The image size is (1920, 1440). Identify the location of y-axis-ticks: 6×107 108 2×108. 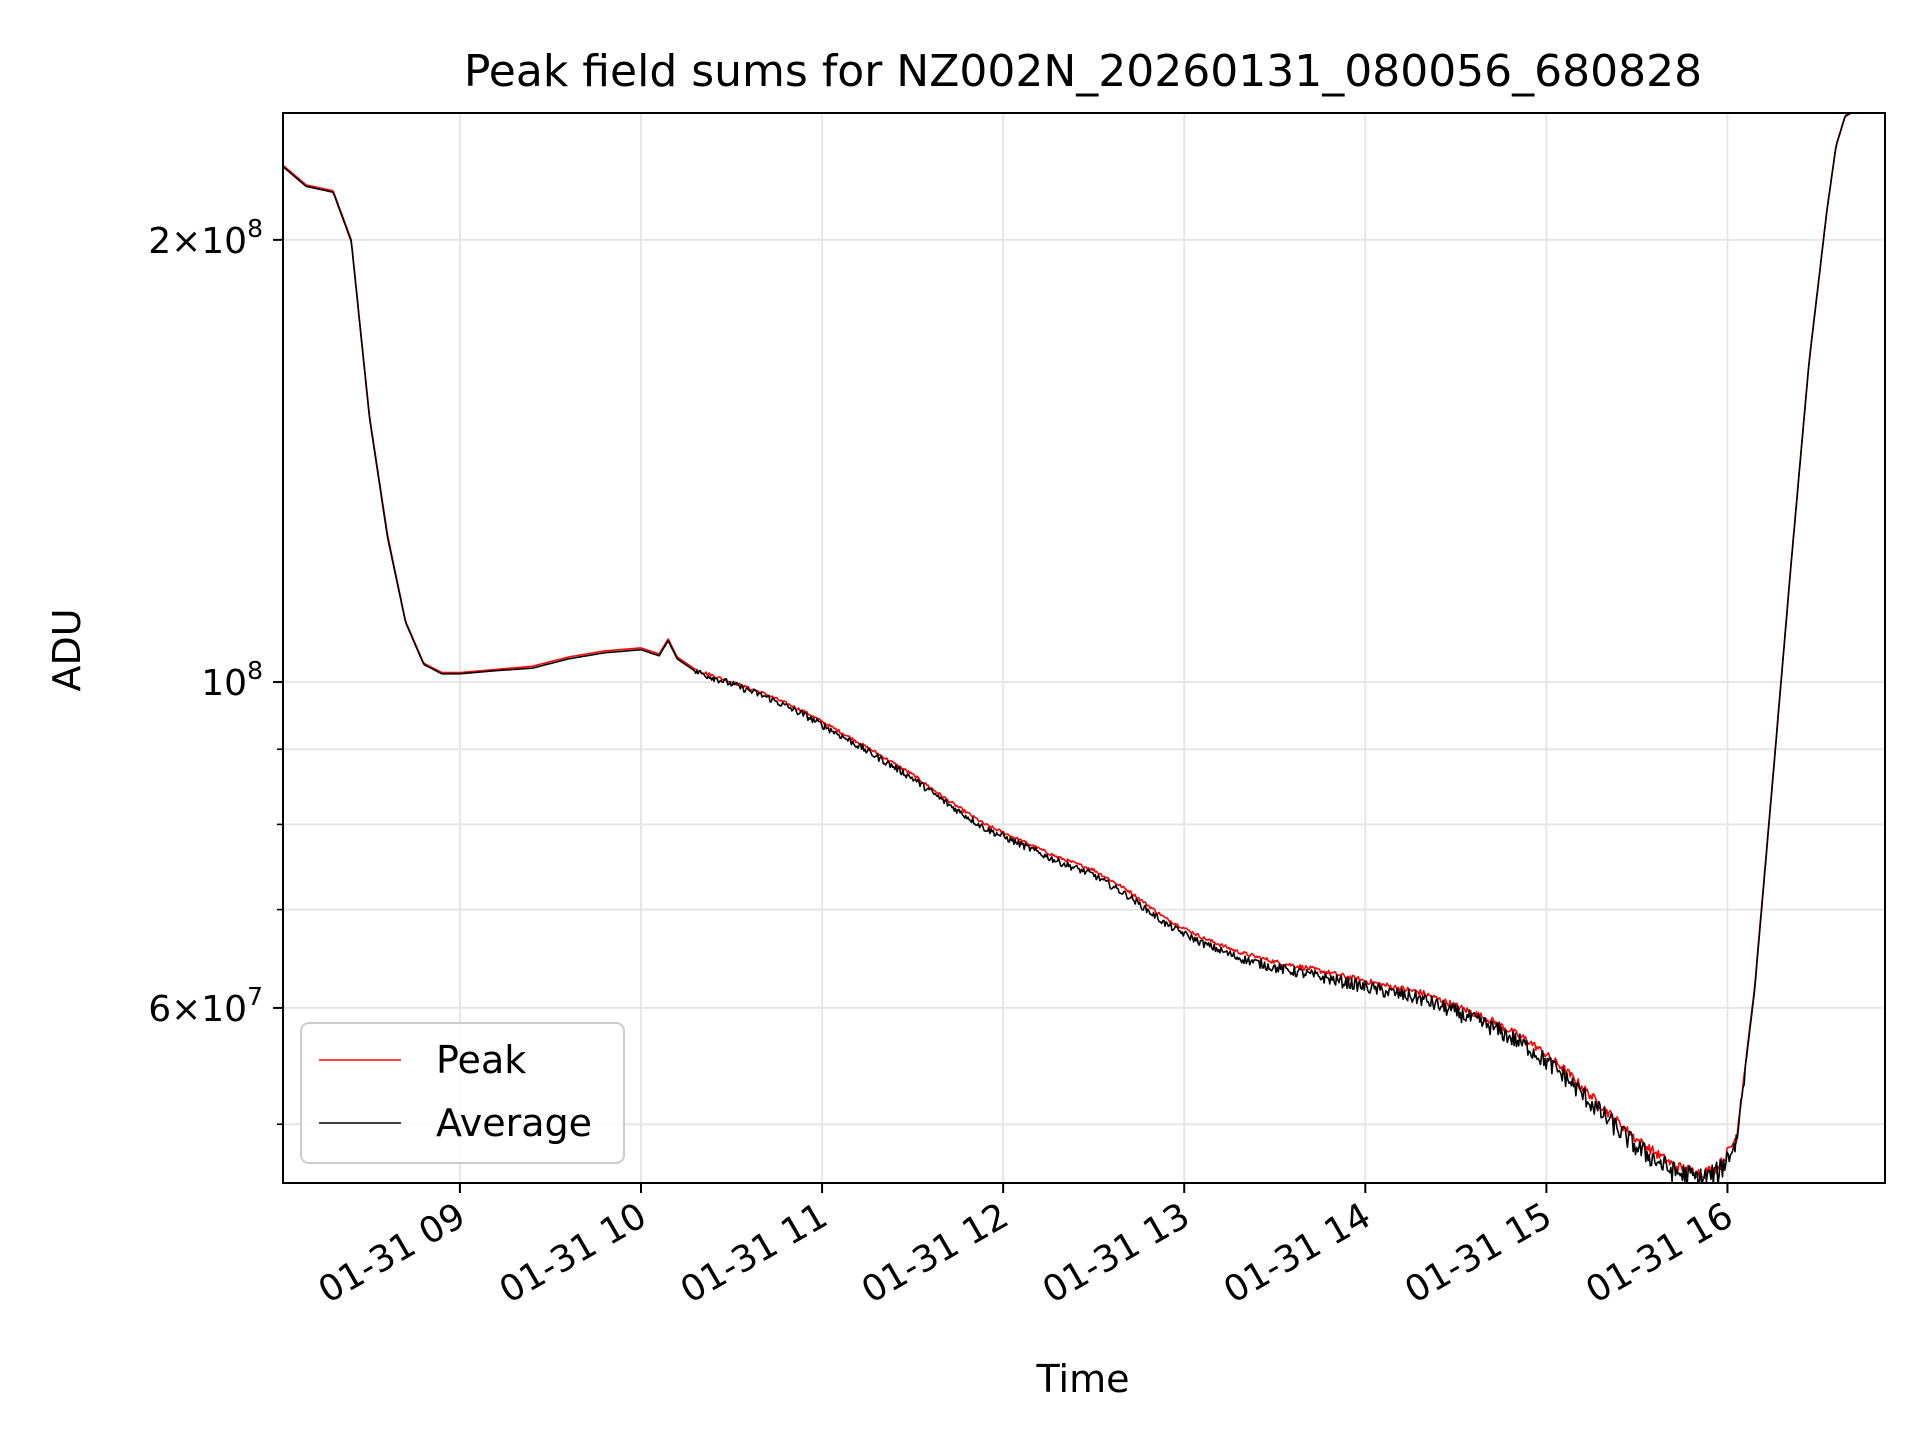
(215, 670).